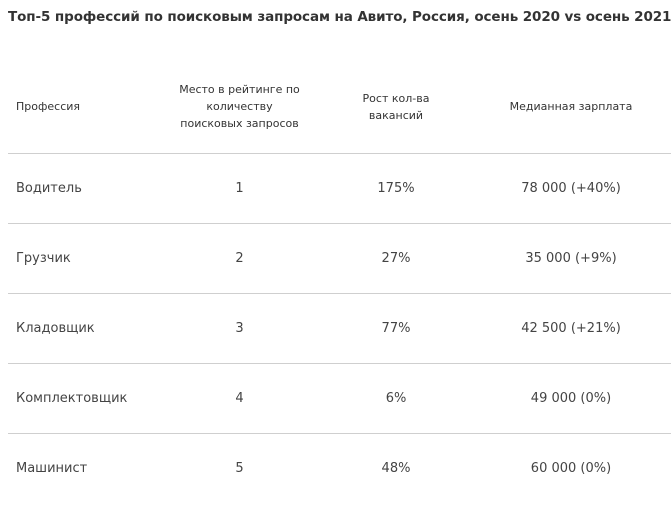 This screenshot has height=522, width=671. What do you see at coordinates (48, 106) in the screenshot?
I see `header-profession: Профессия` at bounding box center [48, 106].